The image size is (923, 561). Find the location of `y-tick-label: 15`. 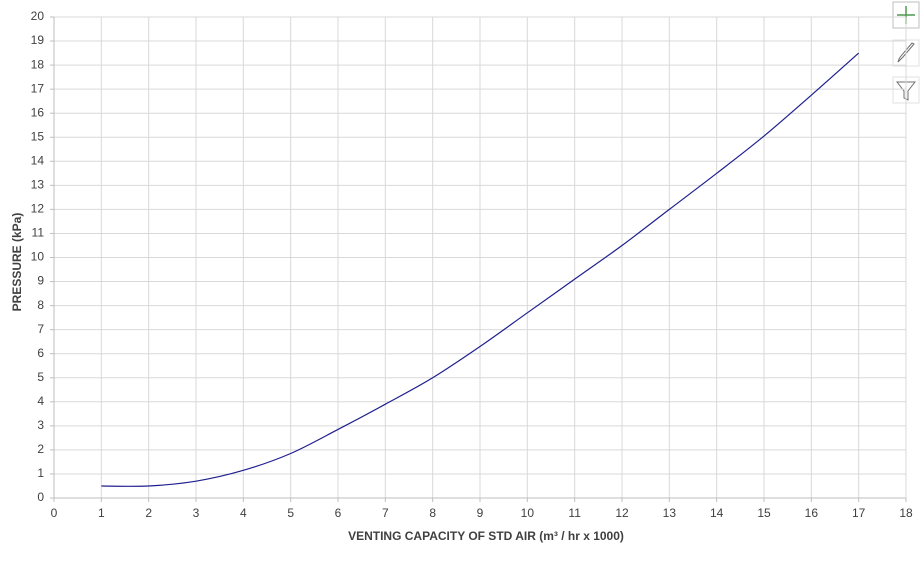

y-tick-label: 15 is located at coordinates (38, 136).